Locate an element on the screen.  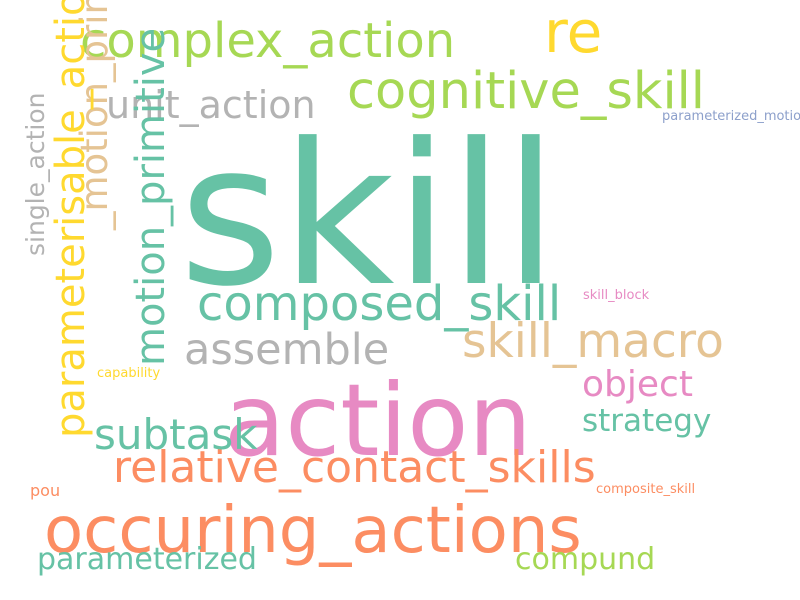
word-single-action: parameterized_motion_primitives is located at coordinates (731, 116).